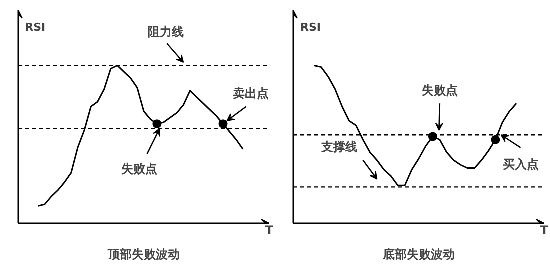 This screenshot has width=550, height=266. Describe the element at coordinates (166, 31) in the screenshot. I see `text: 阻力线` at that location.